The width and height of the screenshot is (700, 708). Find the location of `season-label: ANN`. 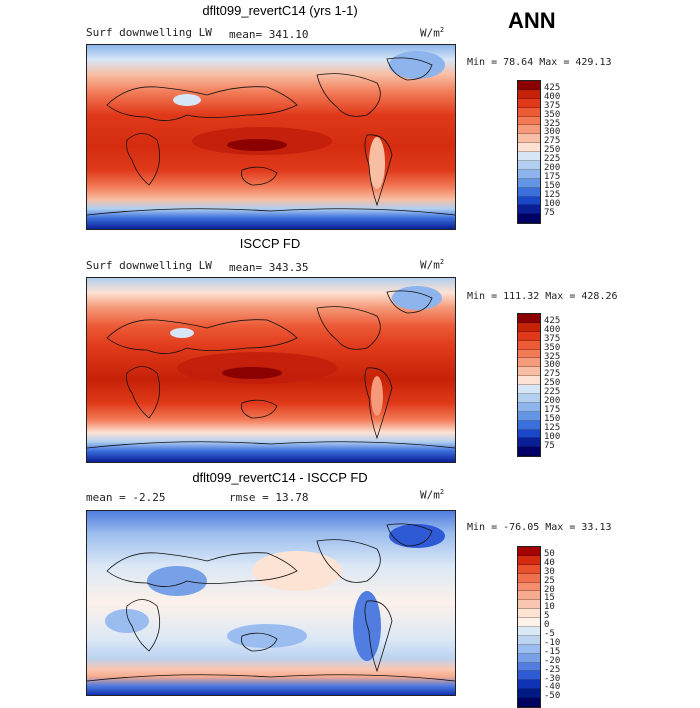

season-label: ANN is located at coordinates (532, 20).